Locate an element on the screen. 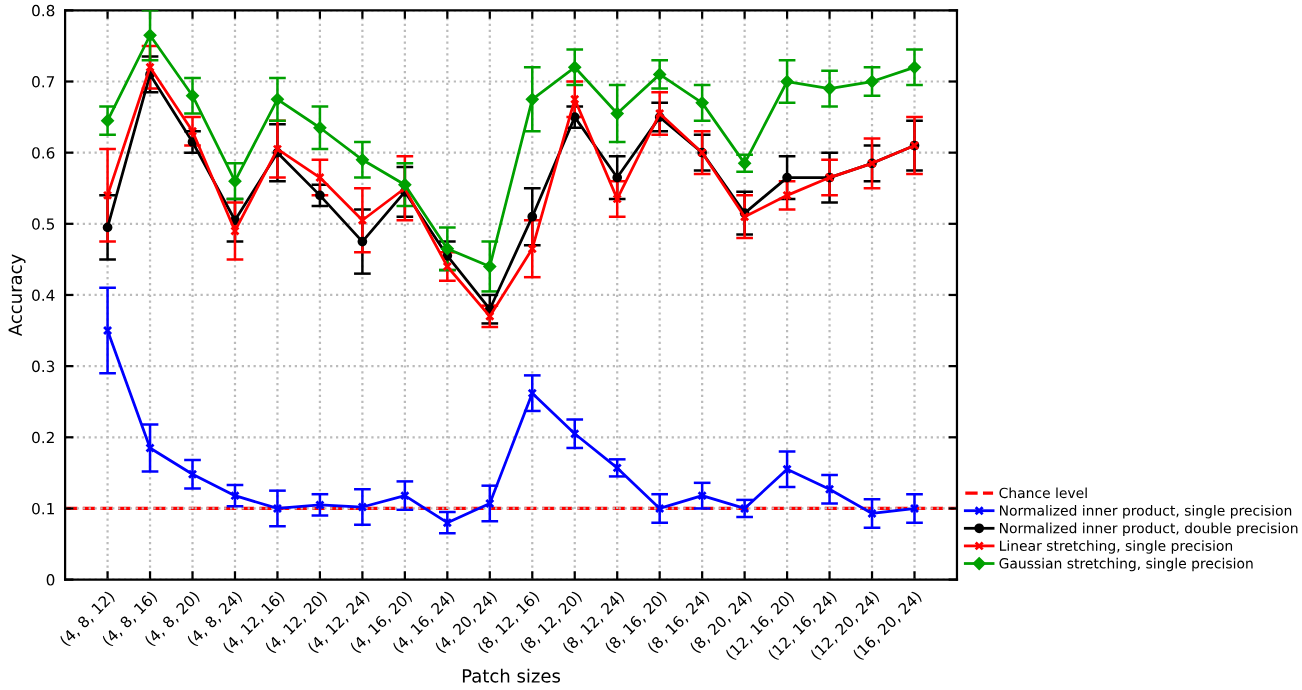 The image size is (1302, 690). x-axis-title: Patch sizes is located at coordinates (511, 675).